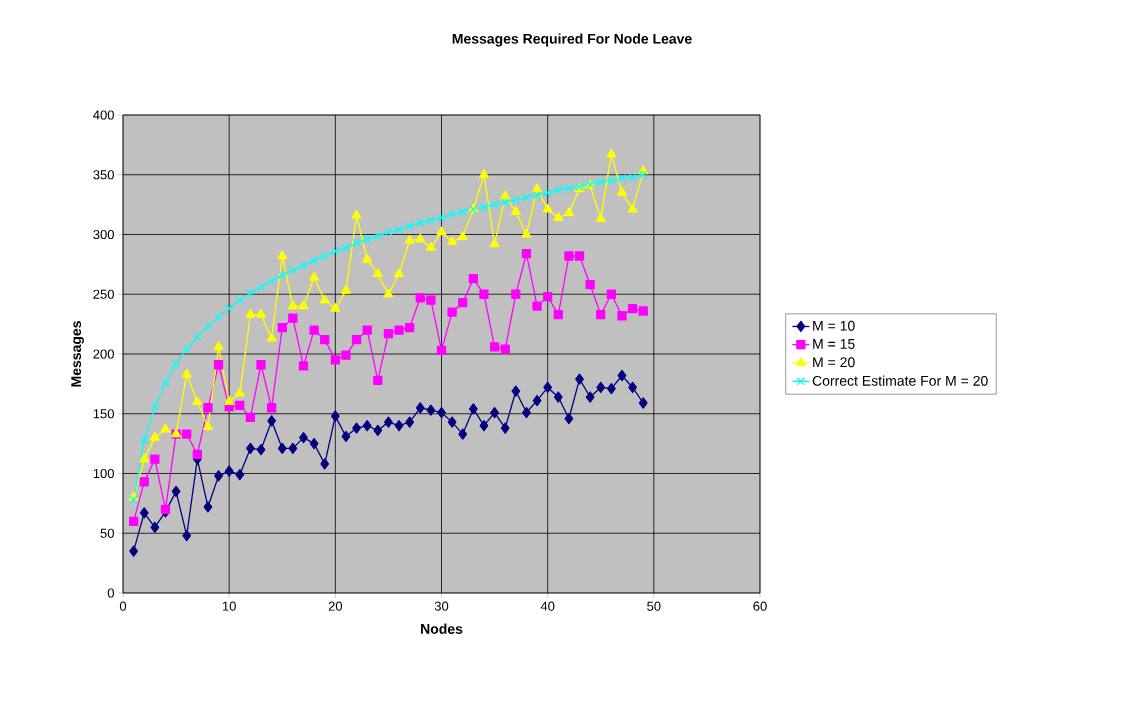 The width and height of the screenshot is (1129, 707). What do you see at coordinates (760, 606) in the screenshot?
I see `x-tick-label: 60` at bounding box center [760, 606].